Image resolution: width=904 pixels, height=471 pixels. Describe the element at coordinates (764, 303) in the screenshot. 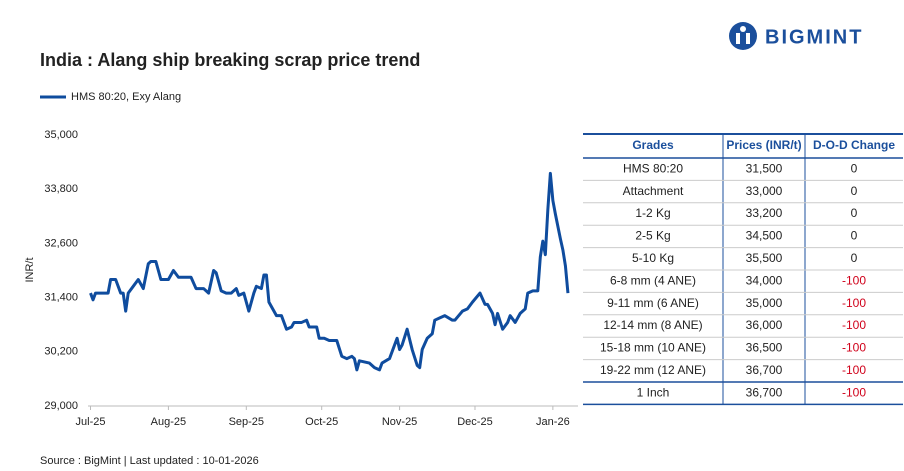

I see `table-cell: 35,000` at that location.